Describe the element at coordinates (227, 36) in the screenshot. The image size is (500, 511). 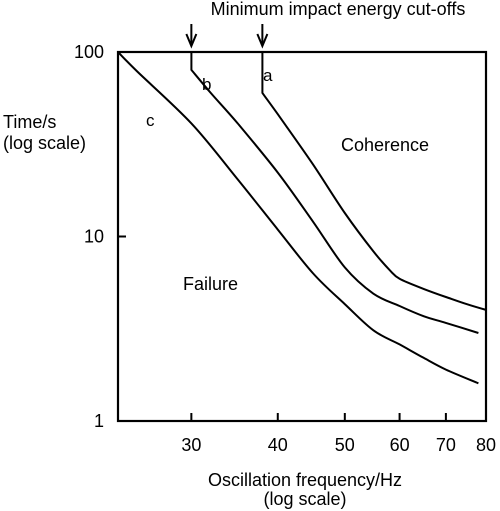
I see `cutoff-markers` at that location.